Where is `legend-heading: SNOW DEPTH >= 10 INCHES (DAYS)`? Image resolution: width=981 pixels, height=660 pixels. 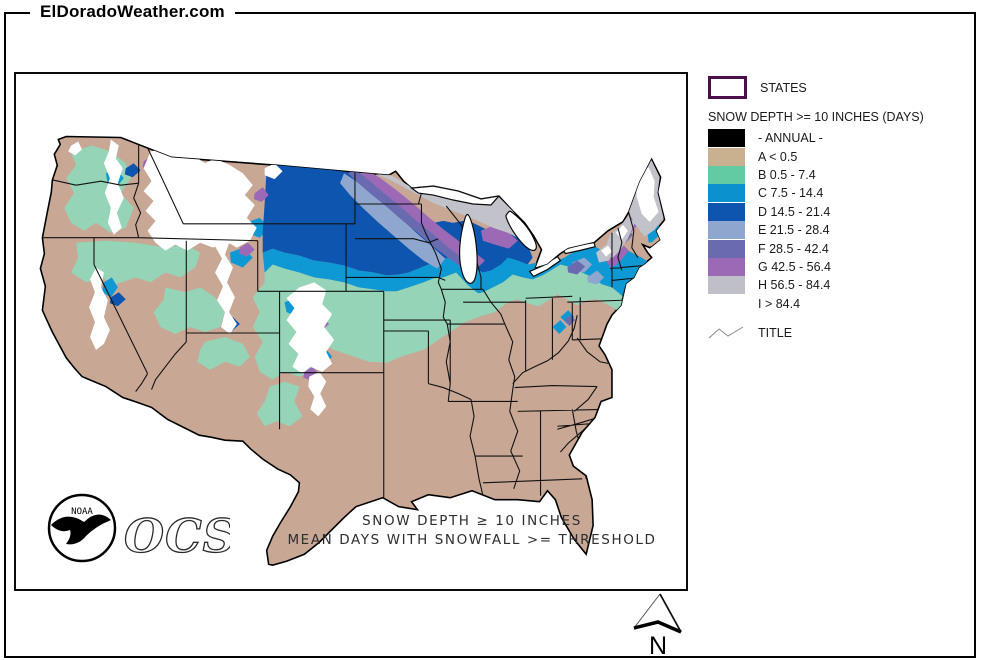
legend-heading: SNOW DEPTH >= 10 INCHES (DAYS) is located at coordinates (816, 117).